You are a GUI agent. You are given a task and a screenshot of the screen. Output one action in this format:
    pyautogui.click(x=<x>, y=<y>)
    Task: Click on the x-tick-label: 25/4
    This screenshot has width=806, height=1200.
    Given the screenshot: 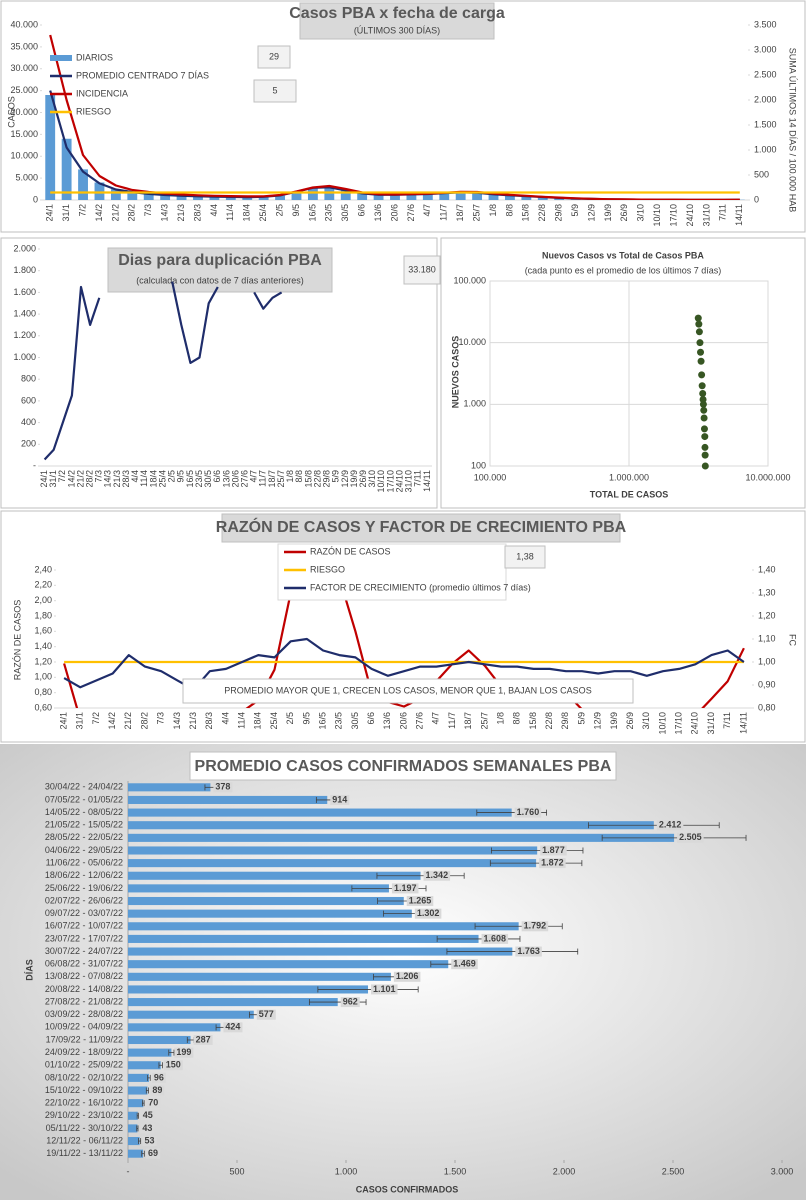 What is the action you would take?
    pyautogui.click(x=274, y=721)
    